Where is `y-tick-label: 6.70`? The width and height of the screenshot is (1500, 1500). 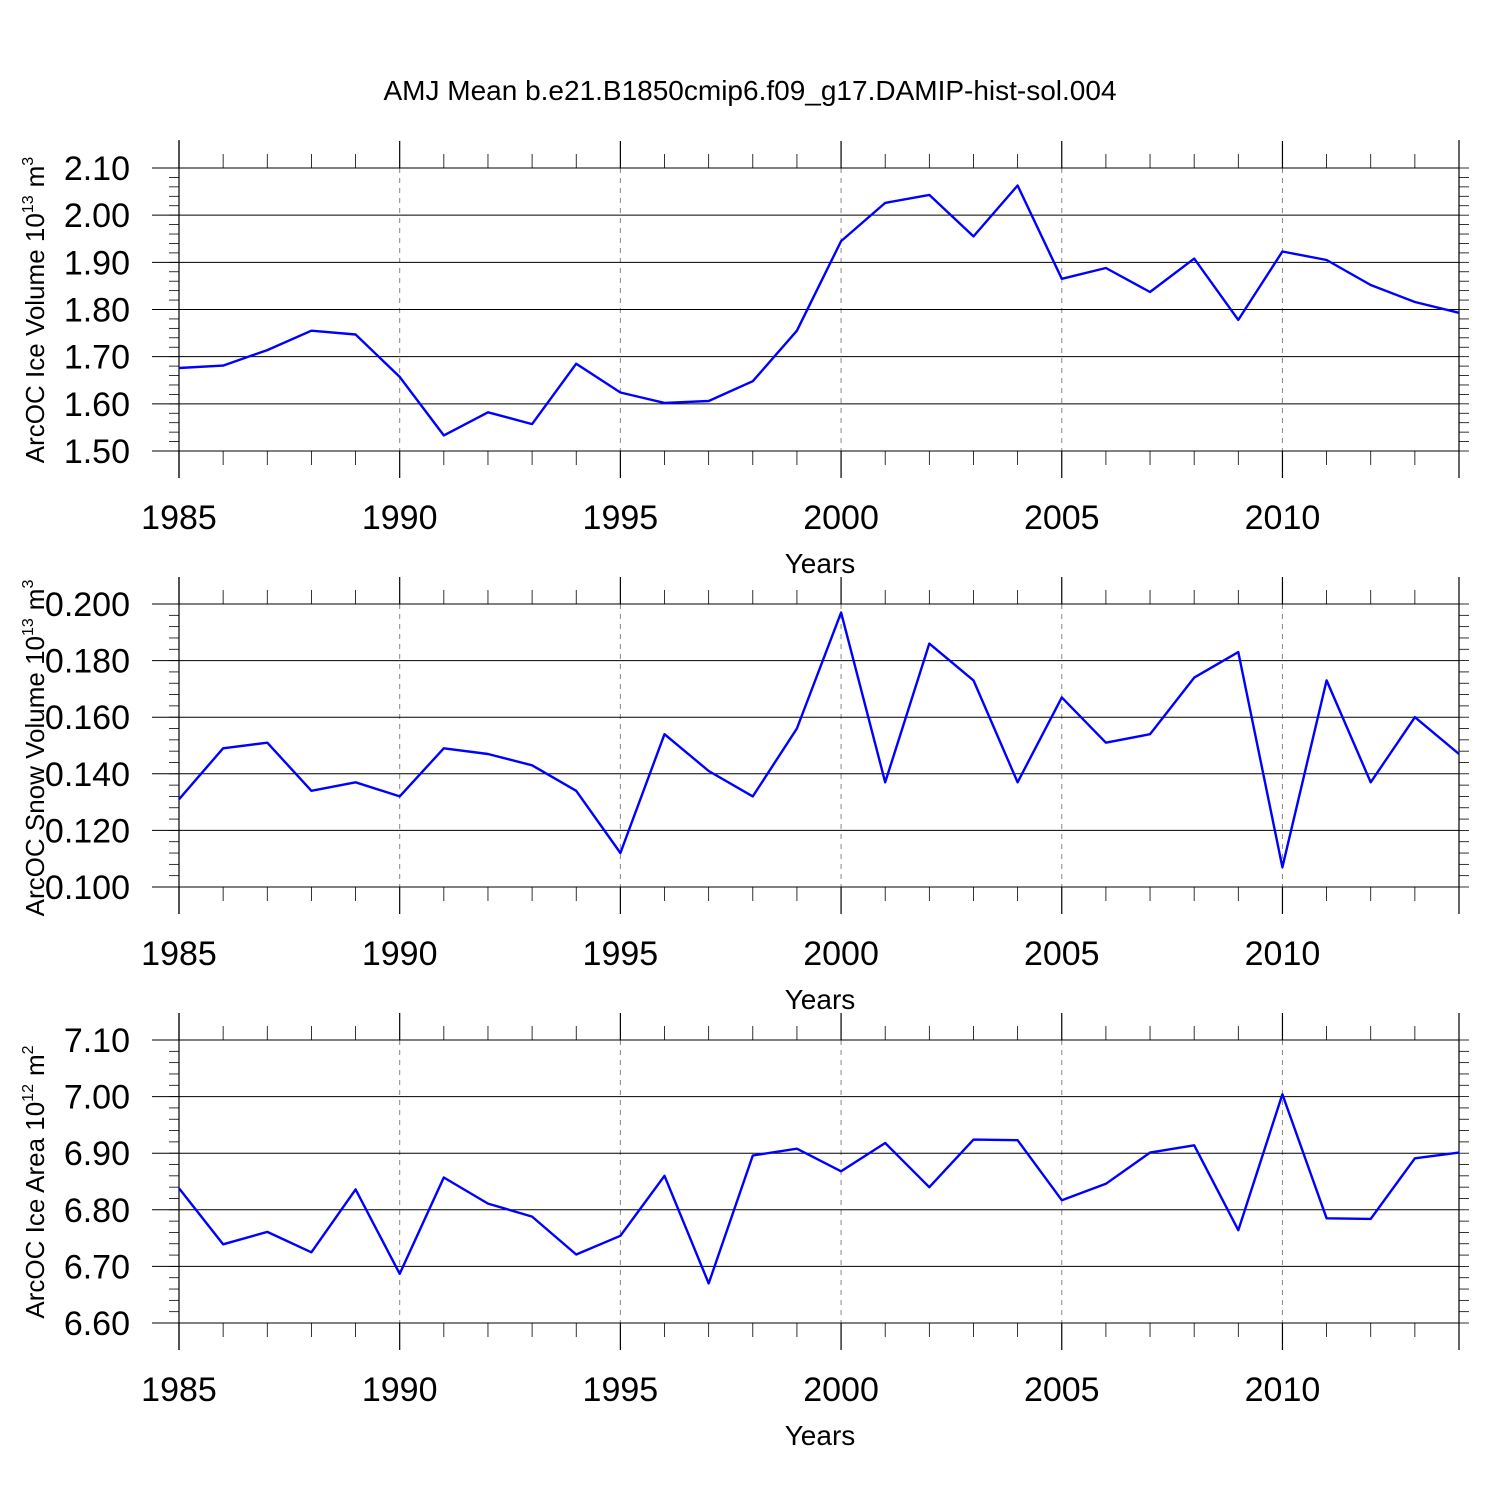 y-tick-label: 6.70 is located at coordinates (97, 1267).